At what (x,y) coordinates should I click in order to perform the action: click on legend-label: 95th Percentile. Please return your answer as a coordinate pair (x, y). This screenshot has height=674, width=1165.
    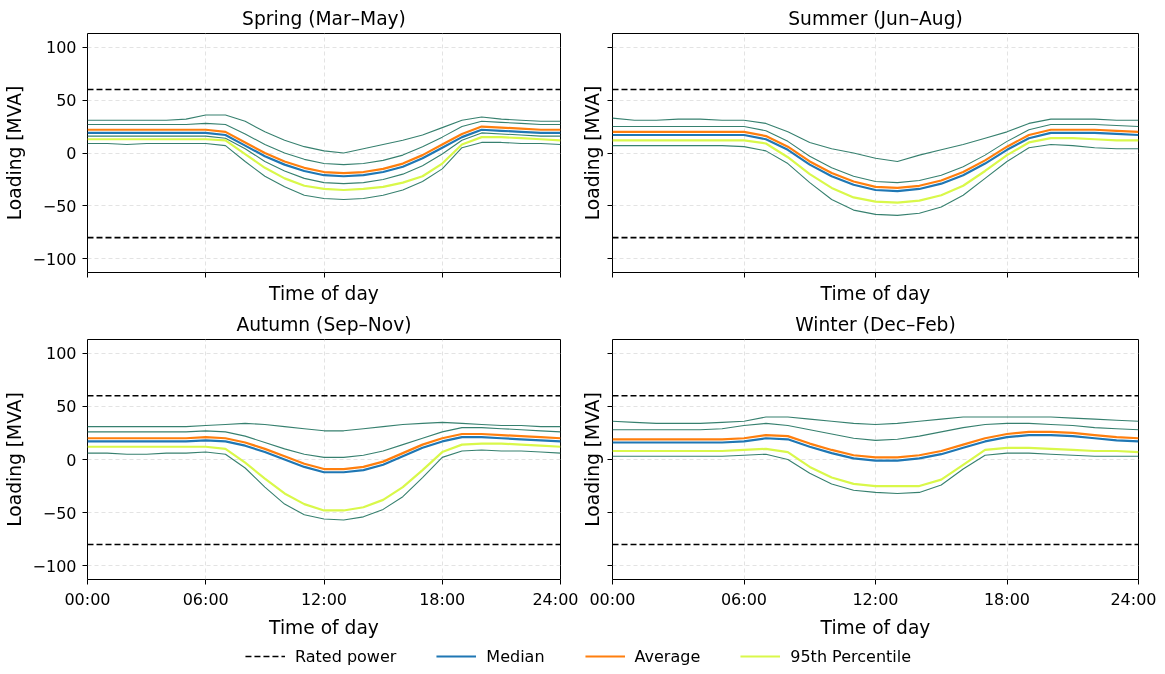
    Looking at the image, I should click on (851, 656).